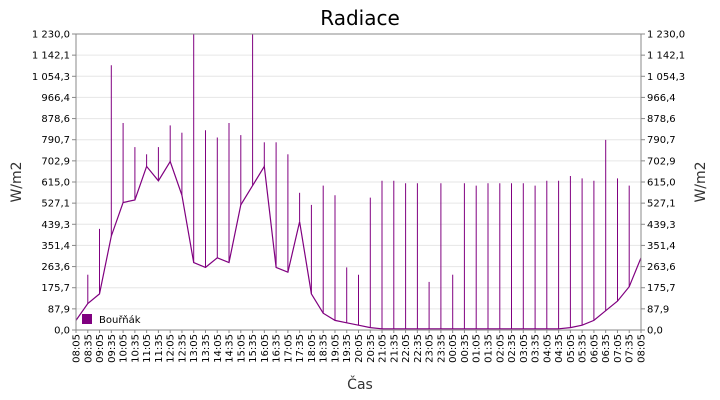 This screenshot has width=720, height=400. I want to click on x-tick-label: 01:35, so click(488, 348).